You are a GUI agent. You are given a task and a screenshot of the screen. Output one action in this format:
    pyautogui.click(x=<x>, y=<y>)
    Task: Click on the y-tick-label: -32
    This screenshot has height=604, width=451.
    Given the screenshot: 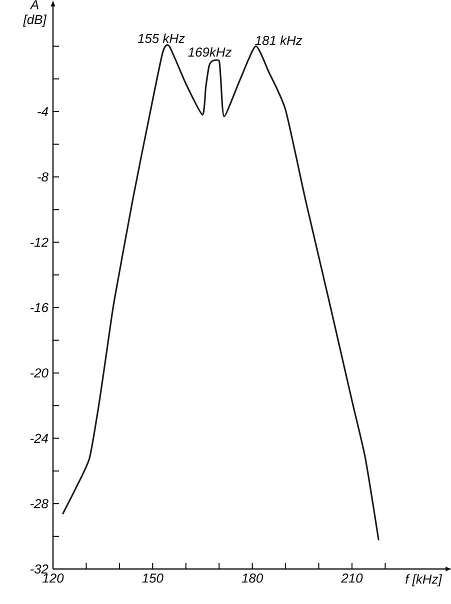 What is the action you would take?
    pyautogui.click(x=39, y=569)
    